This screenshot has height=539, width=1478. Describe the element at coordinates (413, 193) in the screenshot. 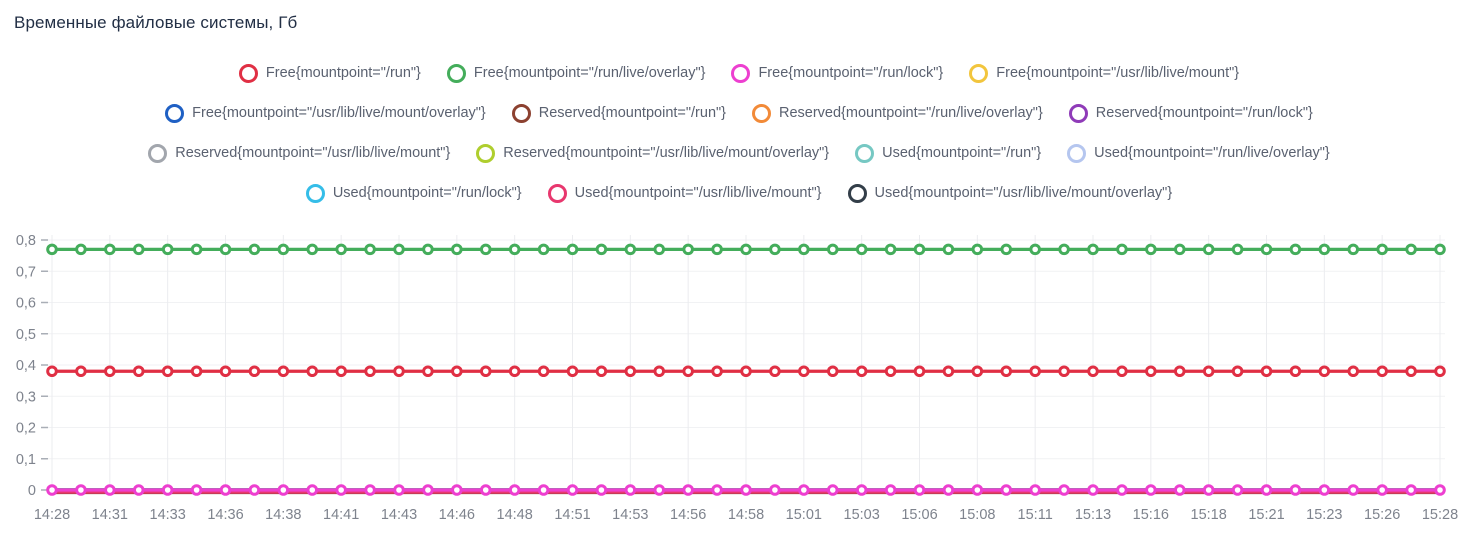

I see `legend-item-12: Used{mountpoint="/run/lock"}` at that location.